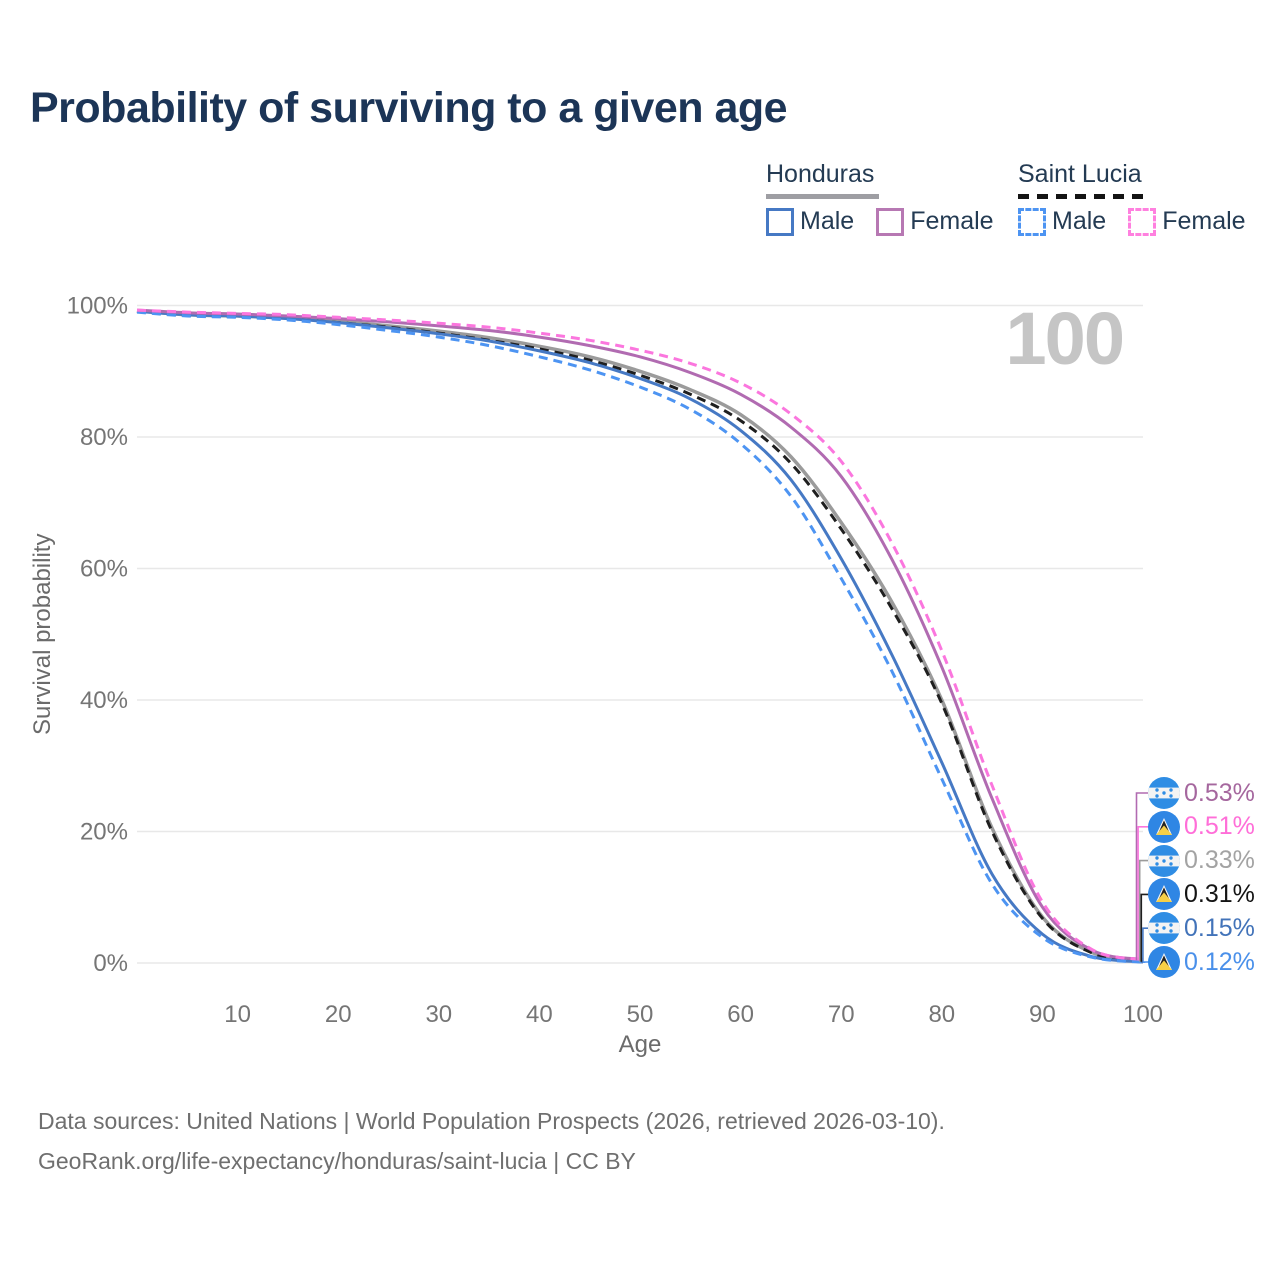  What do you see at coordinates (1065, 338) in the screenshot?
I see `age-annotation-100: 100` at bounding box center [1065, 338].